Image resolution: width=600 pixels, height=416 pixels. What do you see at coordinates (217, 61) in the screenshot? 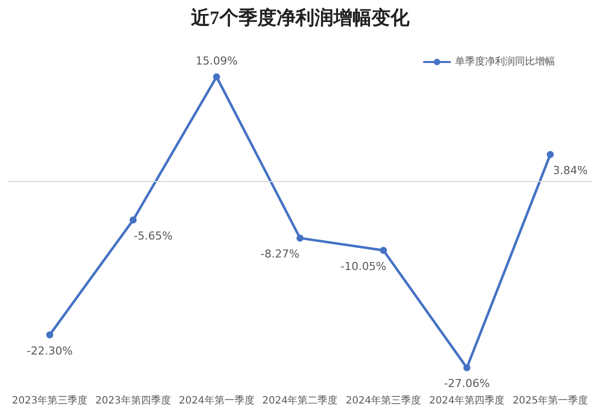
I see `data-label: 15.09%` at bounding box center [217, 61].